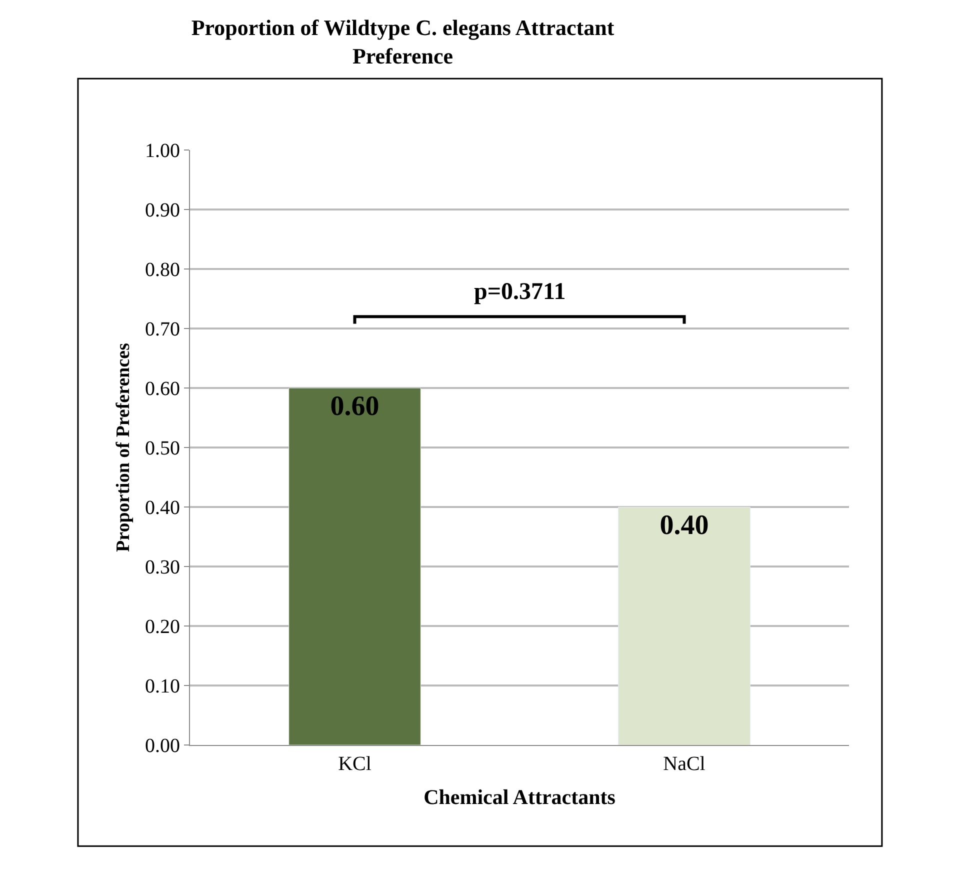 This screenshot has height=875, width=959. I want to click on y-tick-label: 0.50, so click(162, 449).